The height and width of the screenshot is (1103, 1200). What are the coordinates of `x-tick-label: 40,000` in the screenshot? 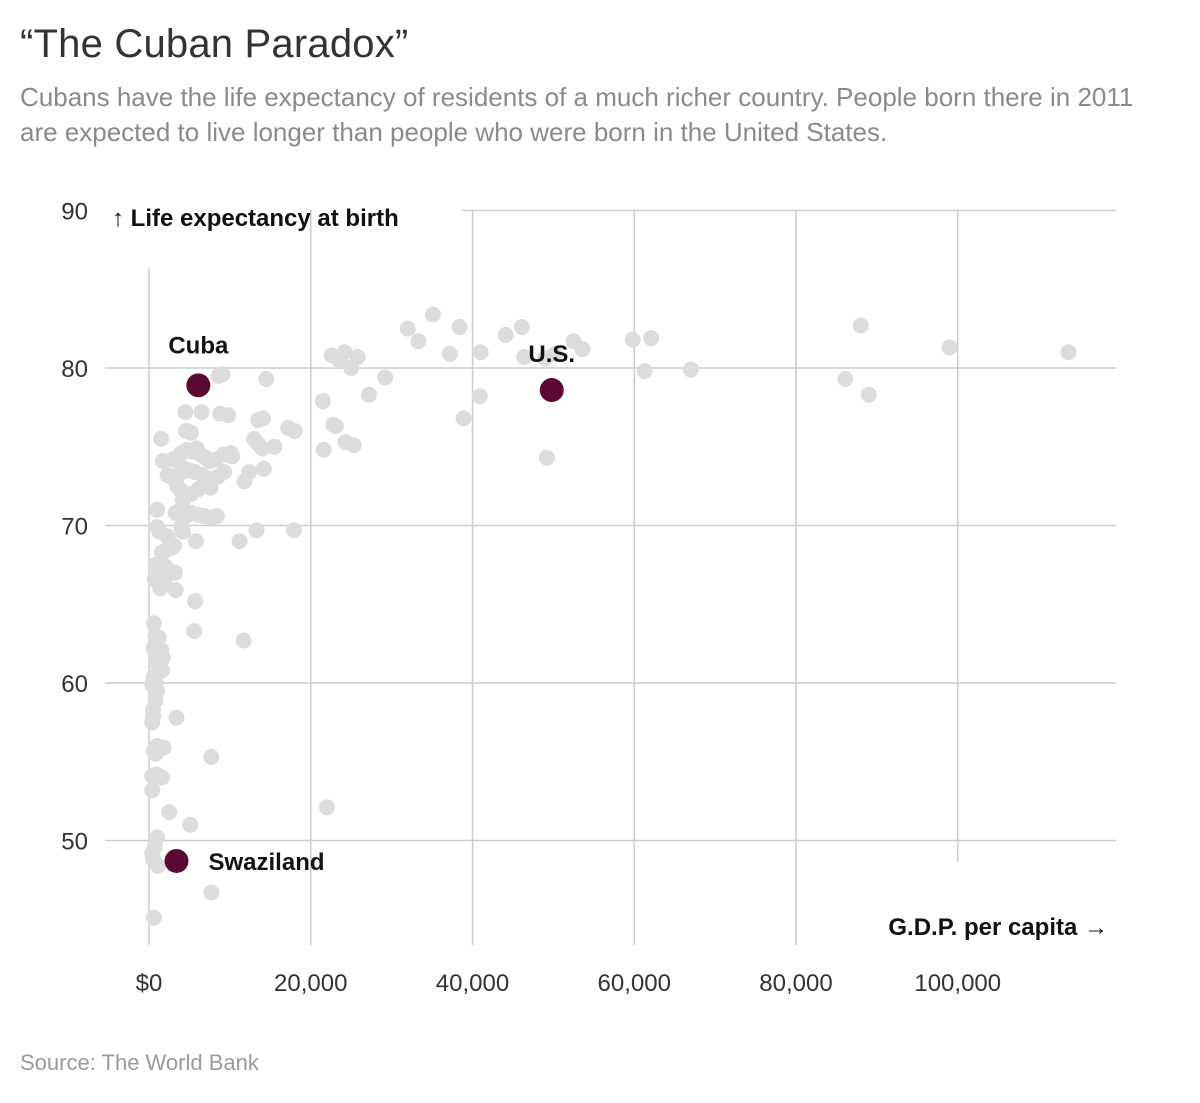 It's located at (472, 983).